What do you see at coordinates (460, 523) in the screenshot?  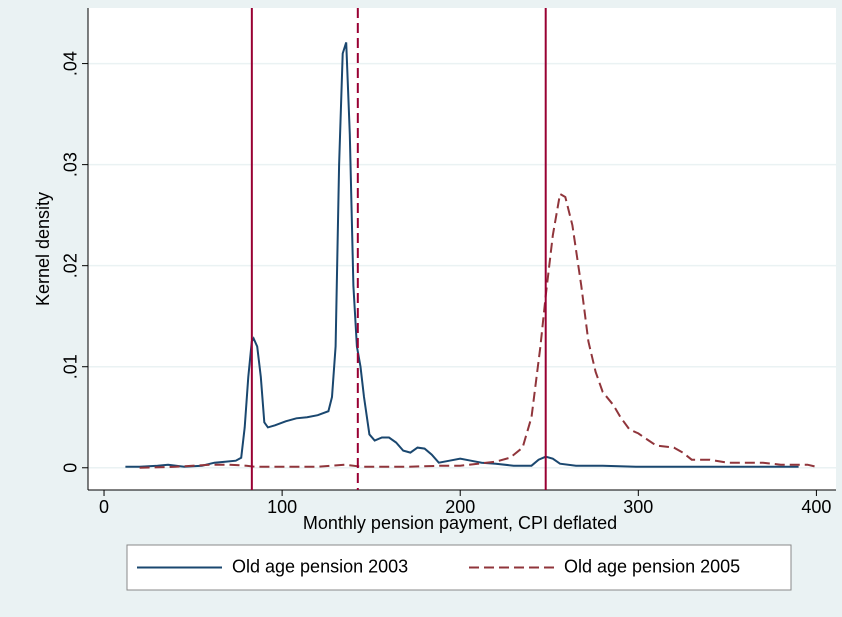 I see `x-axis-title: Monthly pension payment, CPI deflated` at bounding box center [460, 523].